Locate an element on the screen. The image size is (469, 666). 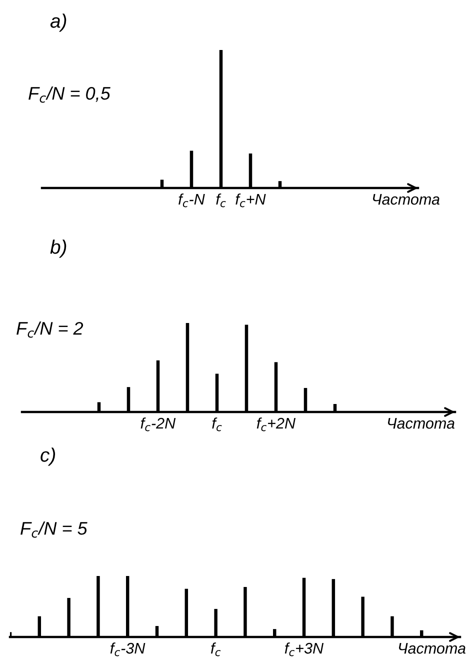
text: F$_{c}$/N = 2 is located at coordinates (50, 329).